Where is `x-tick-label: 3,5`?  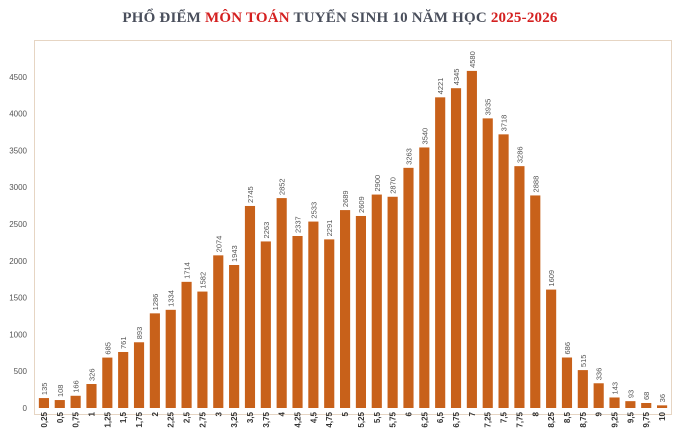 x-tick-label: 3,5 is located at coordinates (250, 417).